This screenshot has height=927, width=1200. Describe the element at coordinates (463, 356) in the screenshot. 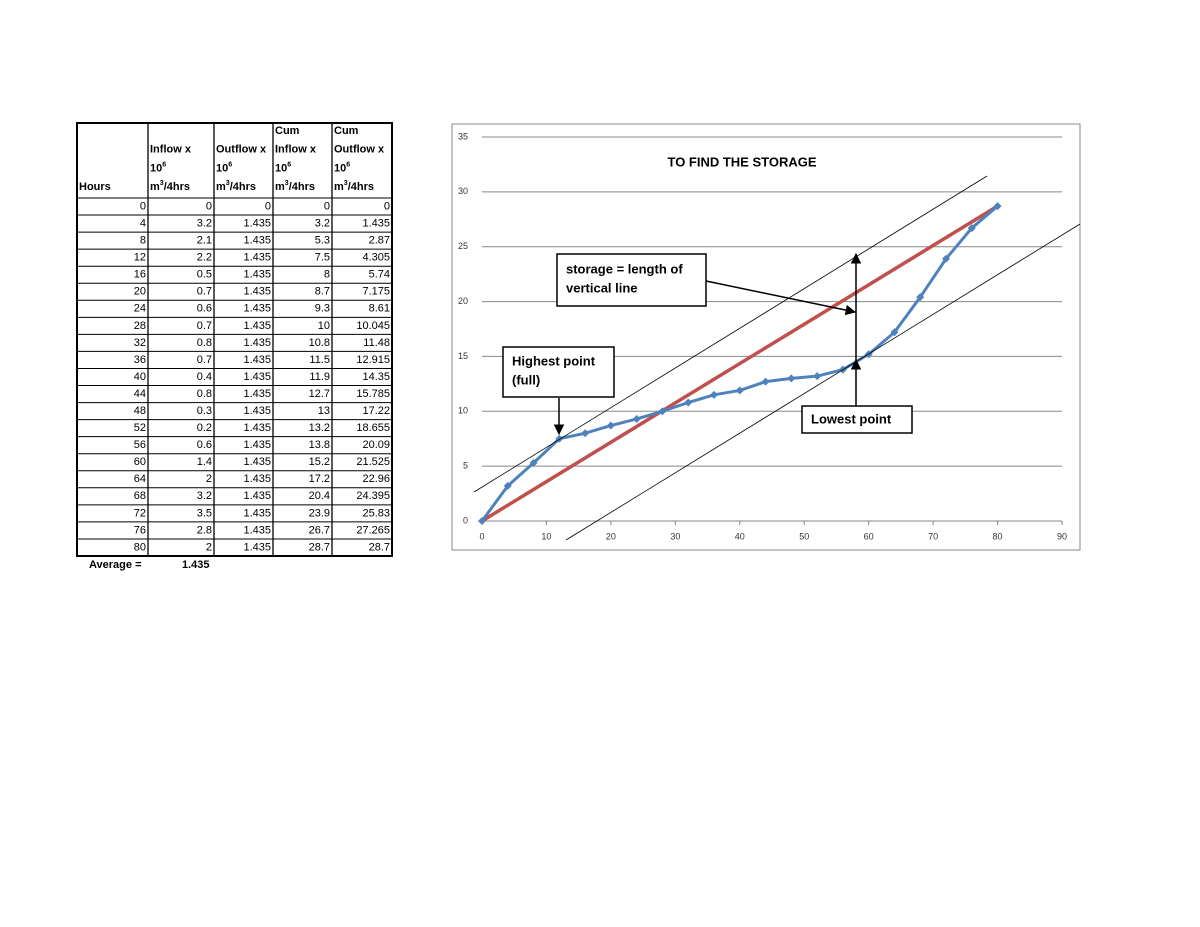

I see `y-tick-label: 15` at that location.